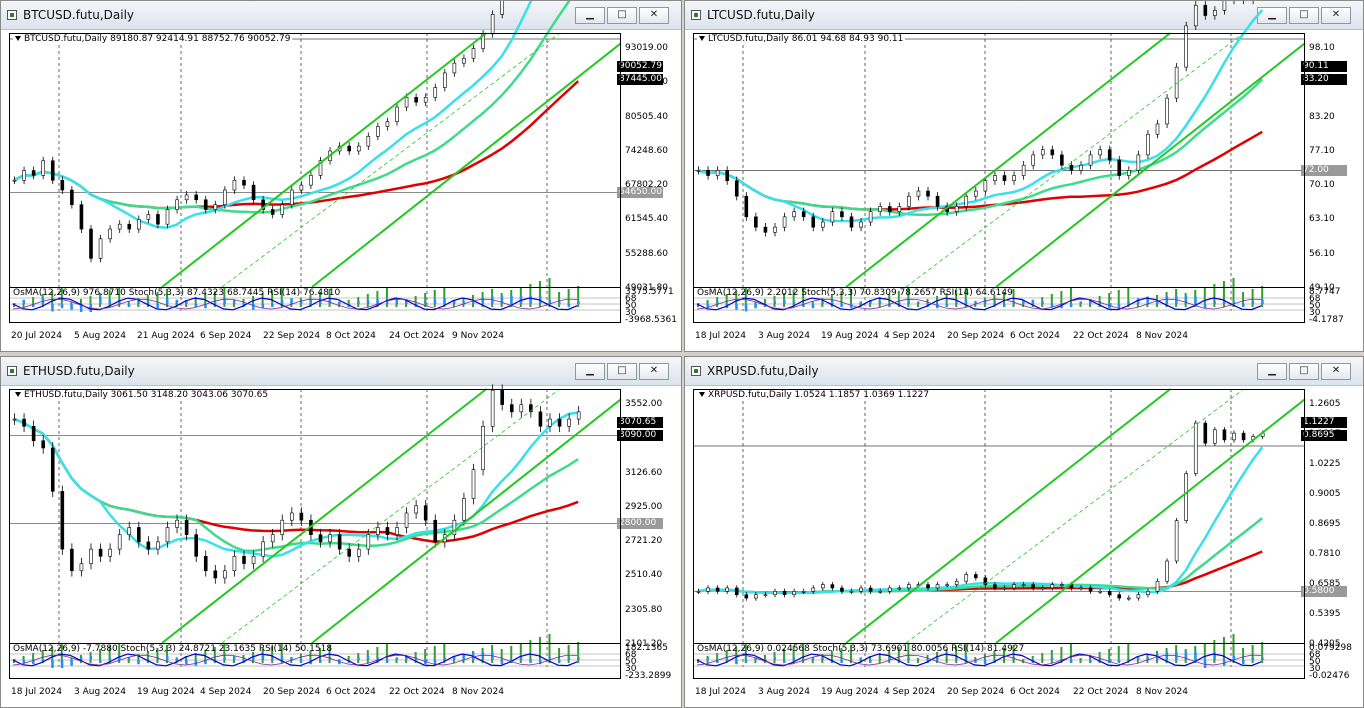 The image size is (1364, 708). Describe the element at coordinates (1329, 676) in the screenshot. I see `oscillator-tick-label: -0.02476` at that location.